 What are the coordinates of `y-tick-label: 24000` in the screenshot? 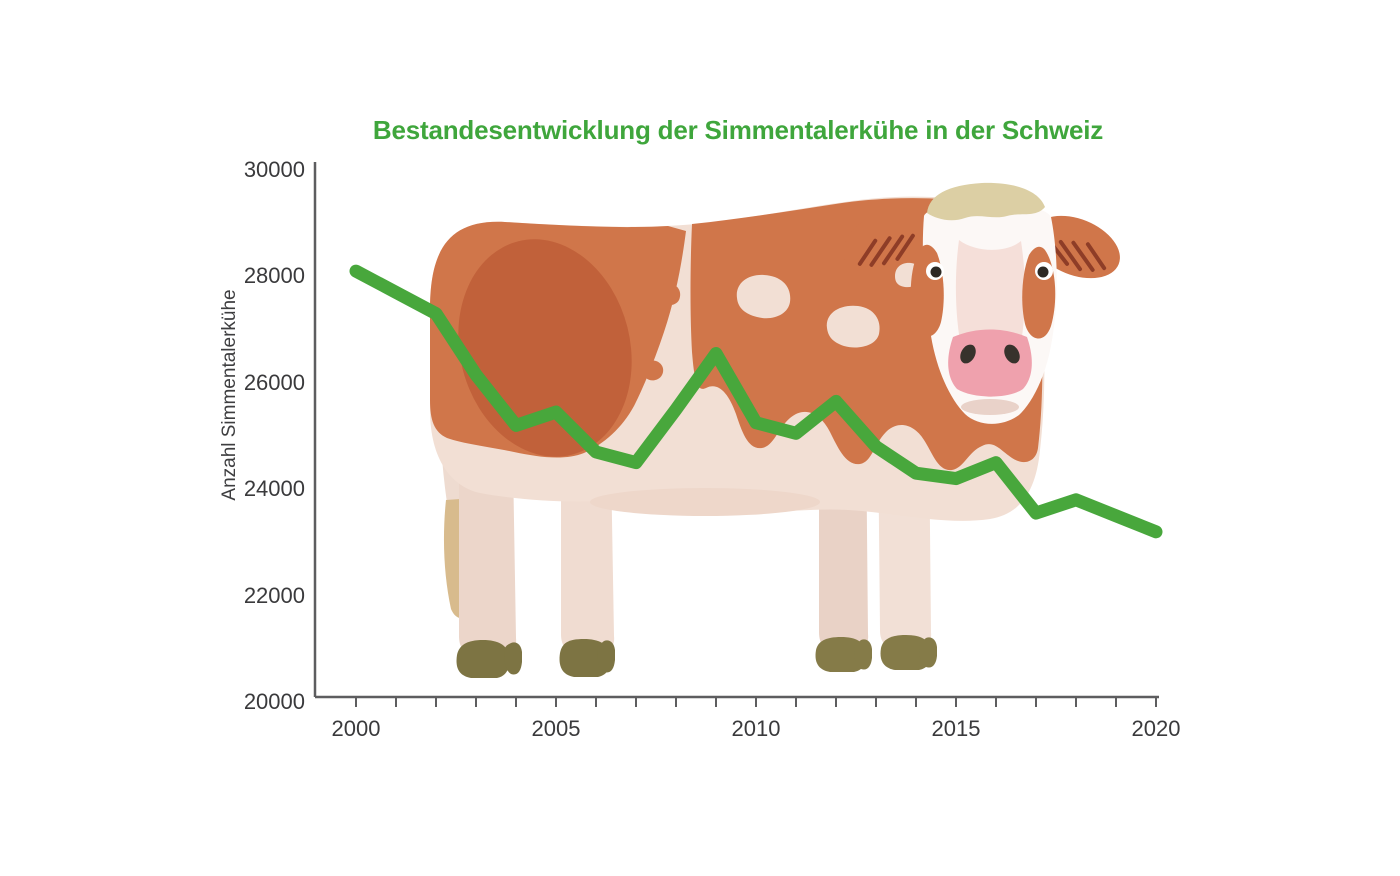 It's located at (274, 489).